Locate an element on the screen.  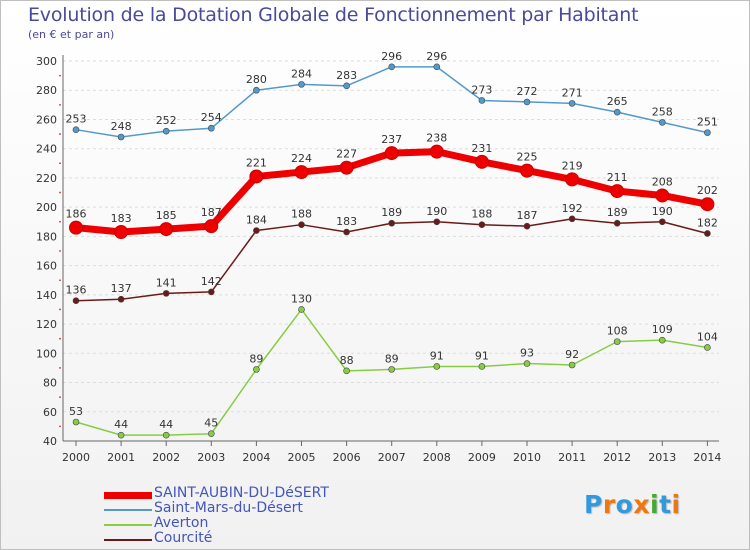
x-tick-label: 2001 is located at coordinates (121, 457).